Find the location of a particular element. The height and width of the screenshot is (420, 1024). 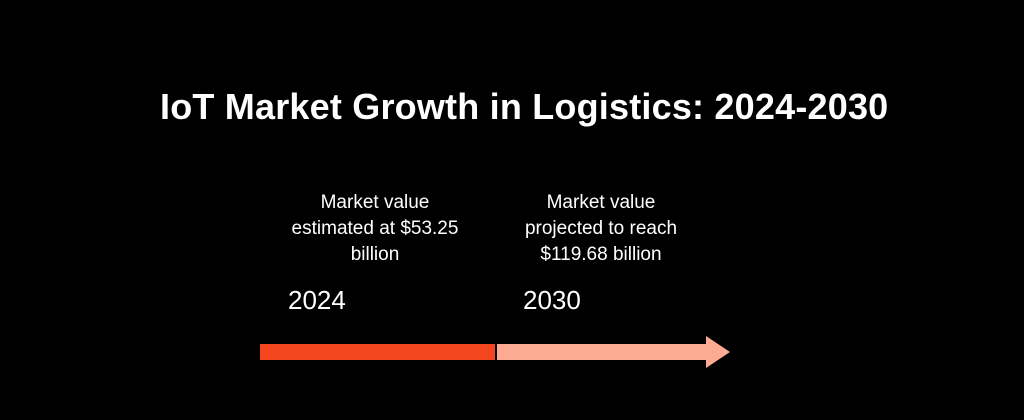

milestone-2030-line-3: $119.68 billion is located at coordinates (601, 254).